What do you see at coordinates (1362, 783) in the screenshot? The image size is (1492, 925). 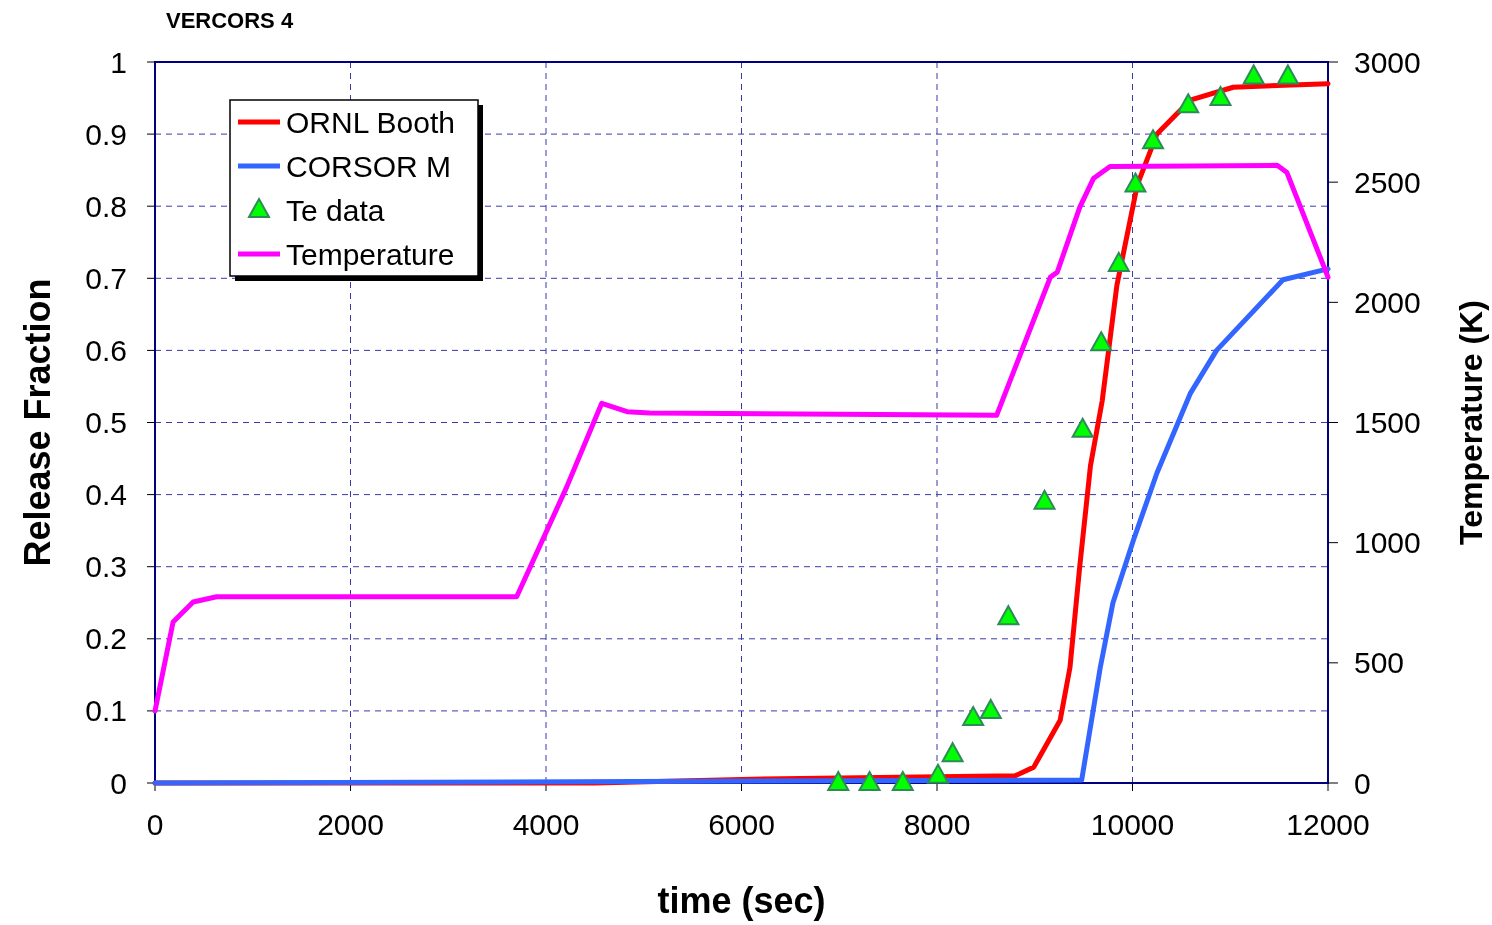 I see `y2-tick-label: 0` at bounding box center [1362, 783].